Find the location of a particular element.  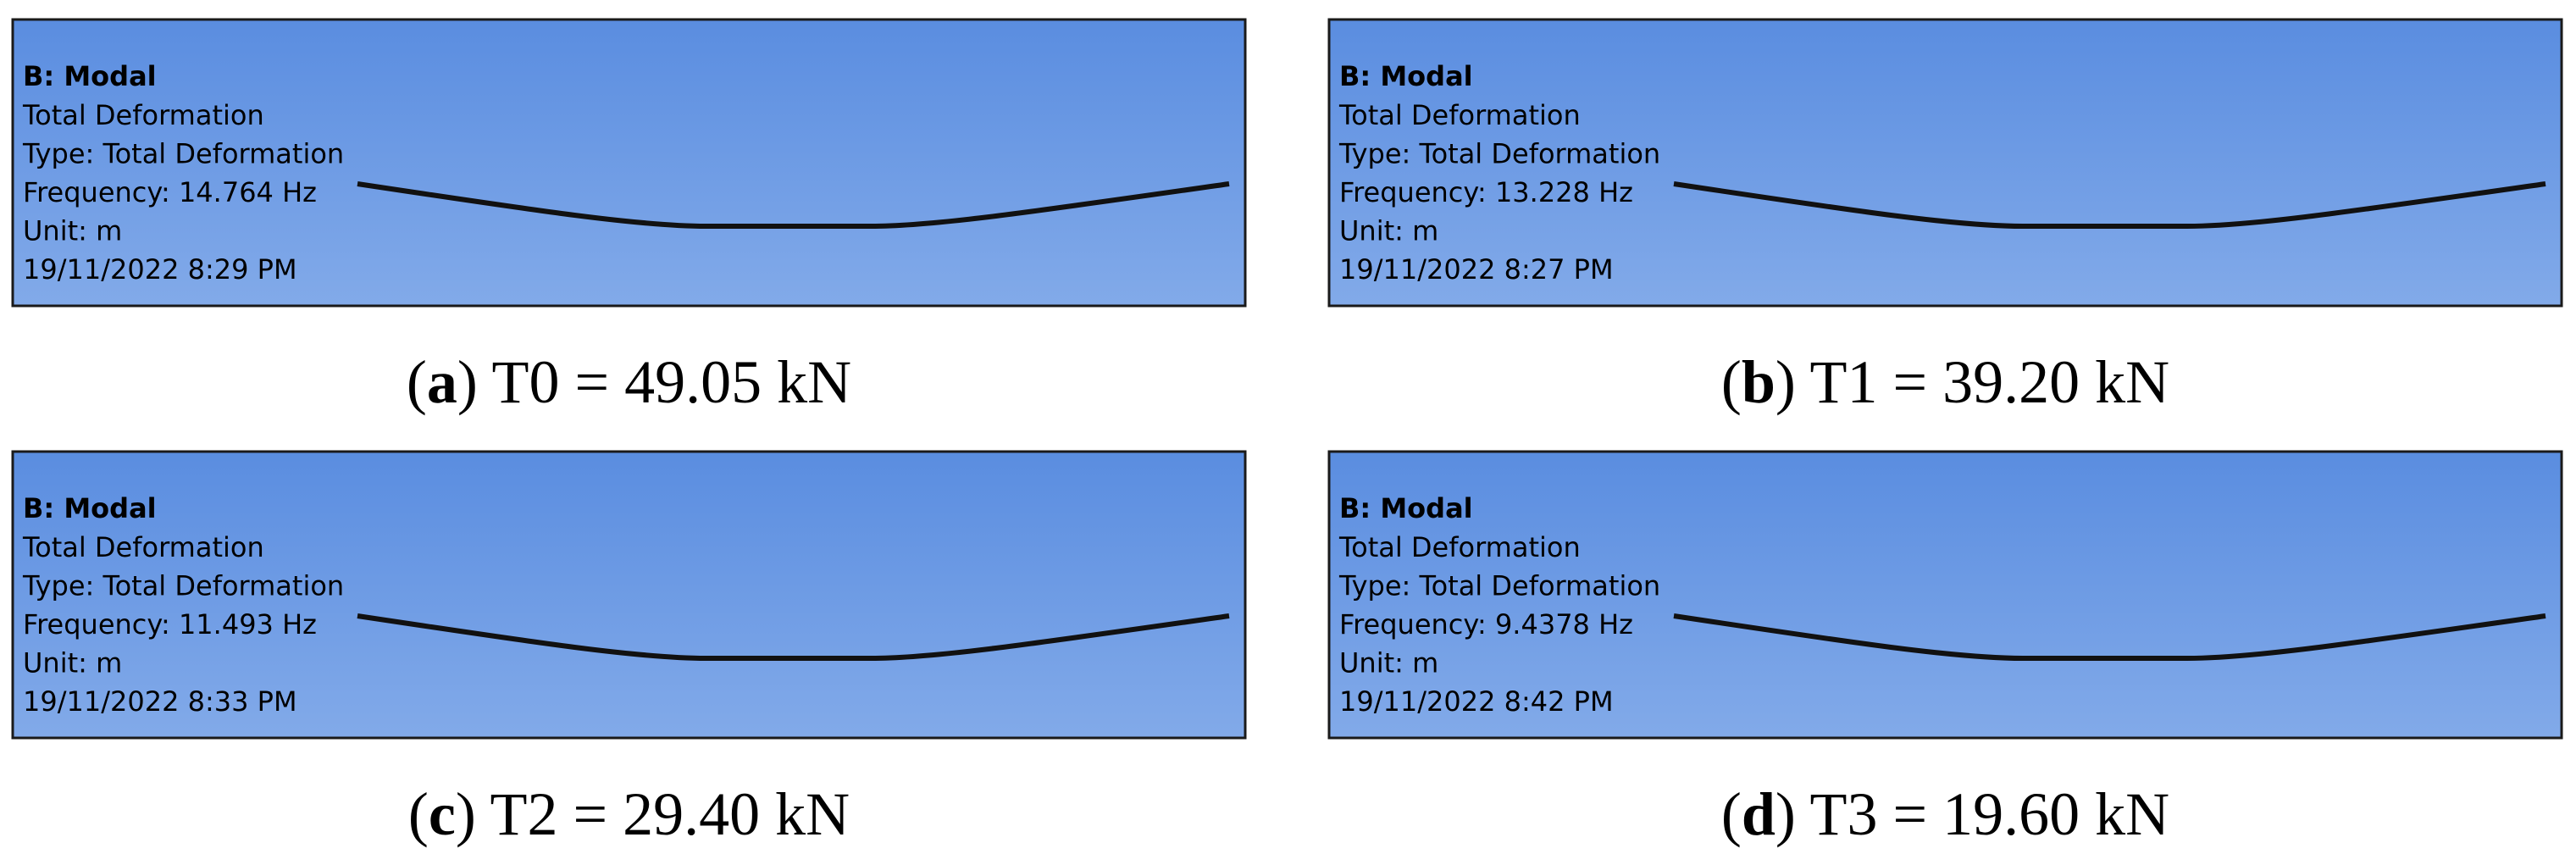

panel-line: 19/11/2022 8:42 PM is located at coordinates (1476, 701).